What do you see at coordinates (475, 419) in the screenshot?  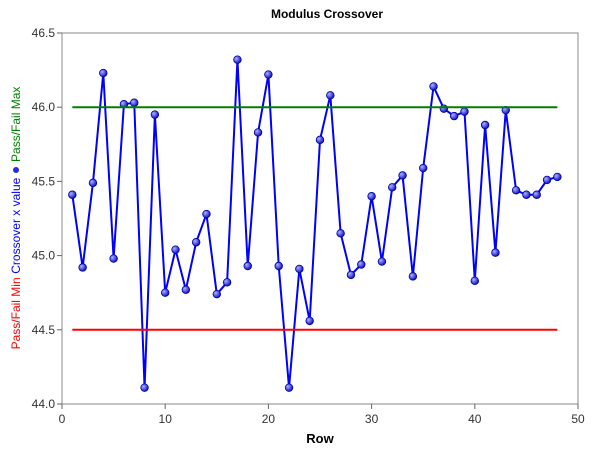 I see `x-tick-label: 40` at bounding box center [475, 419].